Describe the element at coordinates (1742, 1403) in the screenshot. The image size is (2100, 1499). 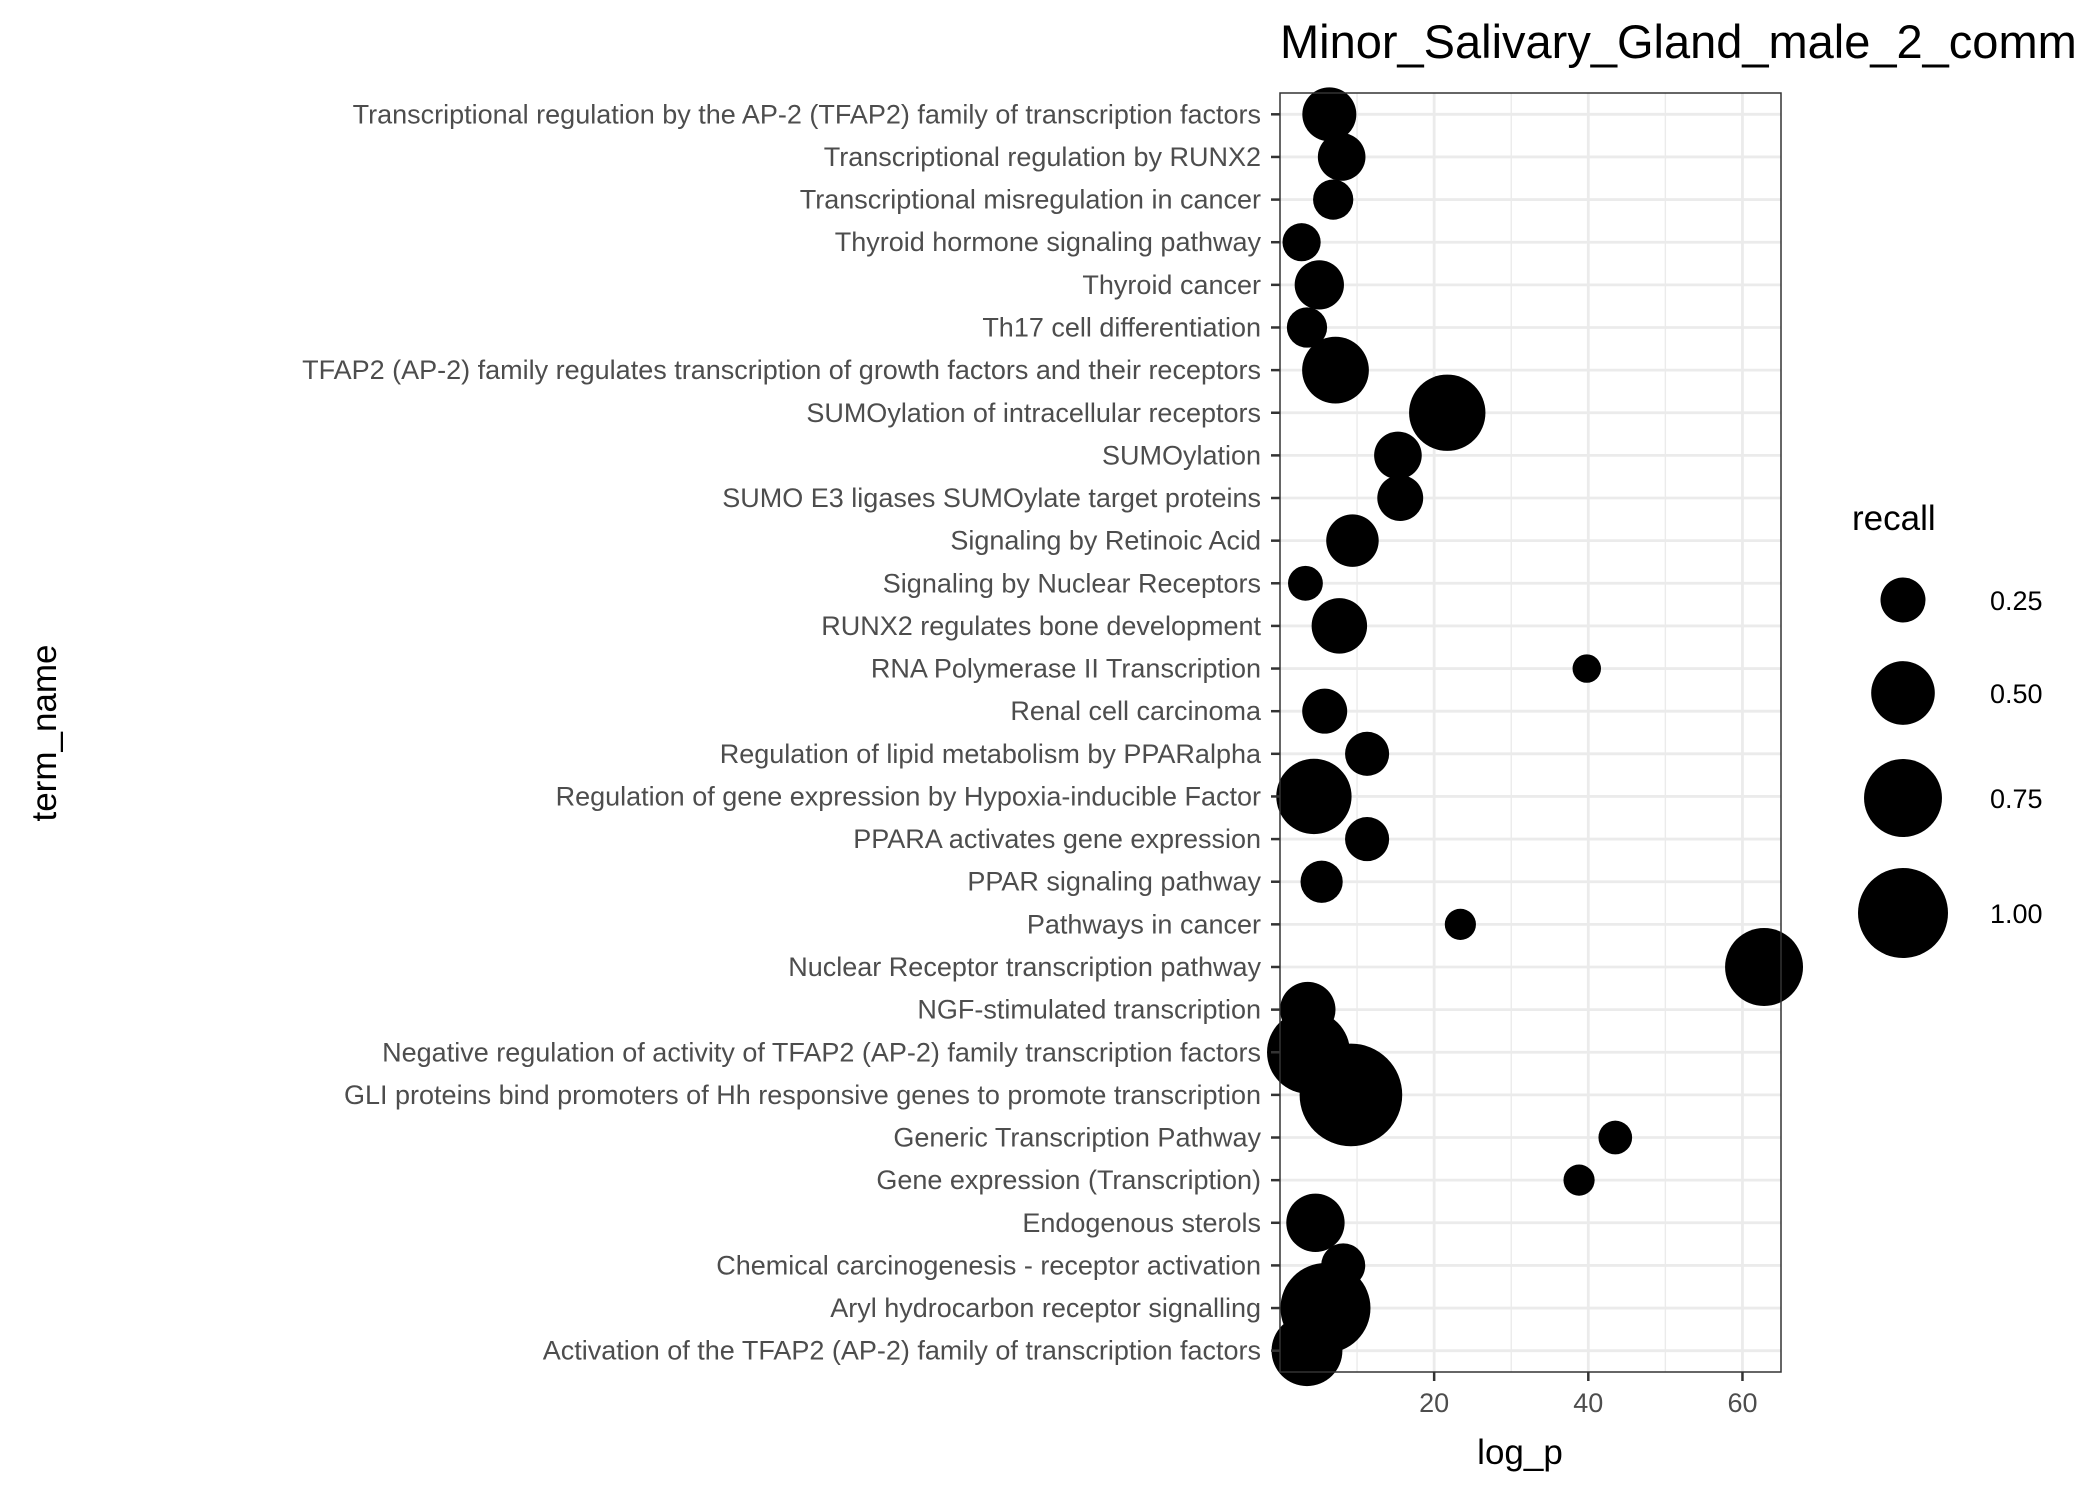
I see `x-tick-label: 60` at that location.